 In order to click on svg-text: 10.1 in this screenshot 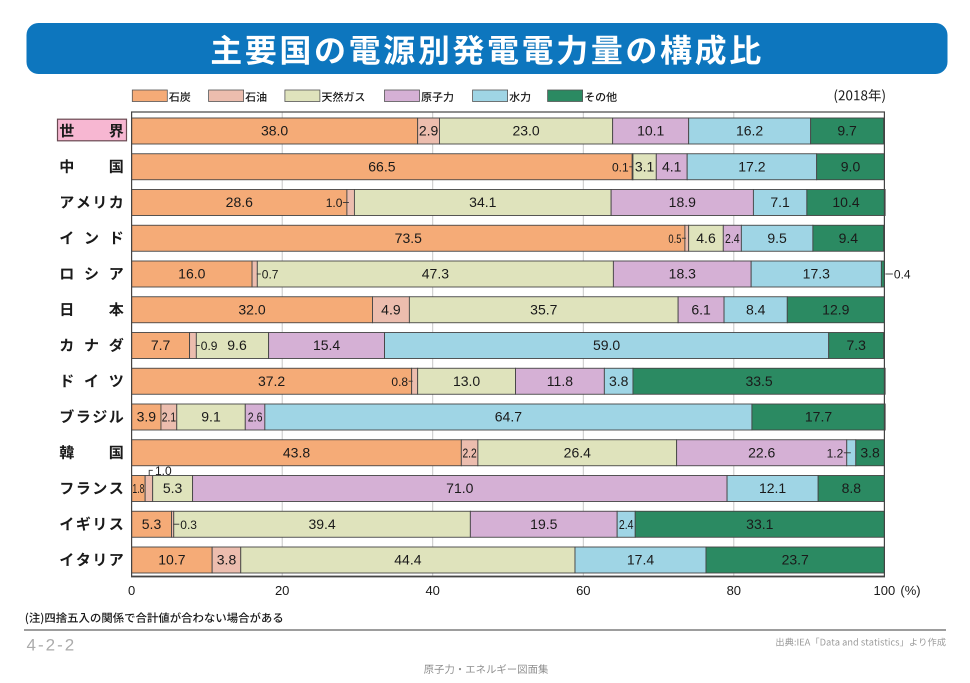, I will do `click(650, 131)`.